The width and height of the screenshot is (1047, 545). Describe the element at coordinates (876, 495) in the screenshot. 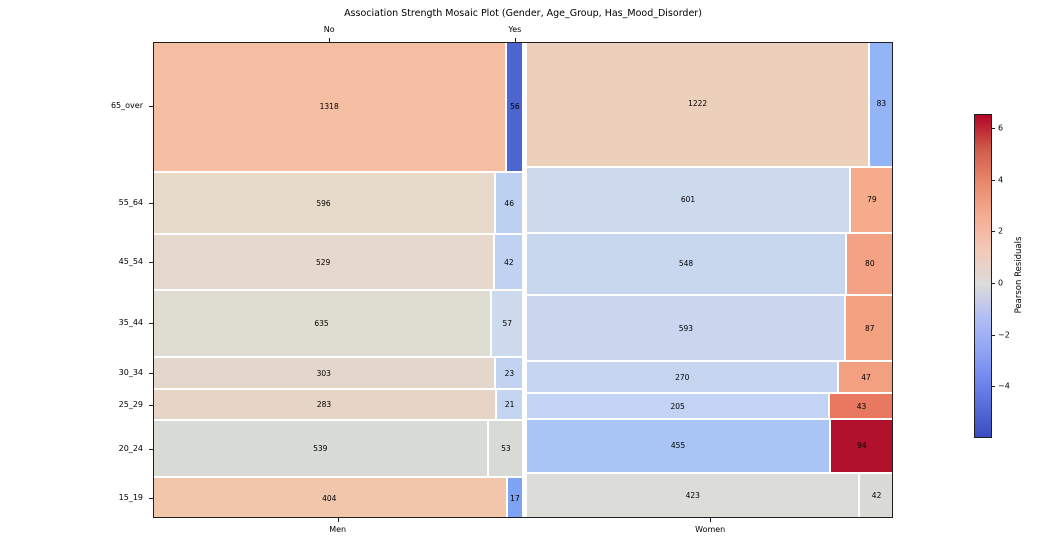

I see `mosaic-cell-Women-15_19-yes: 42` at that location.